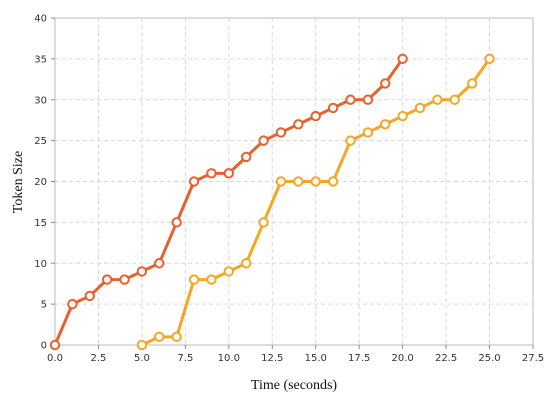 This screenshot has width=550, height=405. What do you see at coordinates (359, 358) in the screenshot?
I see `x-tick-label: 17.5` at bounding box center [359, 358].